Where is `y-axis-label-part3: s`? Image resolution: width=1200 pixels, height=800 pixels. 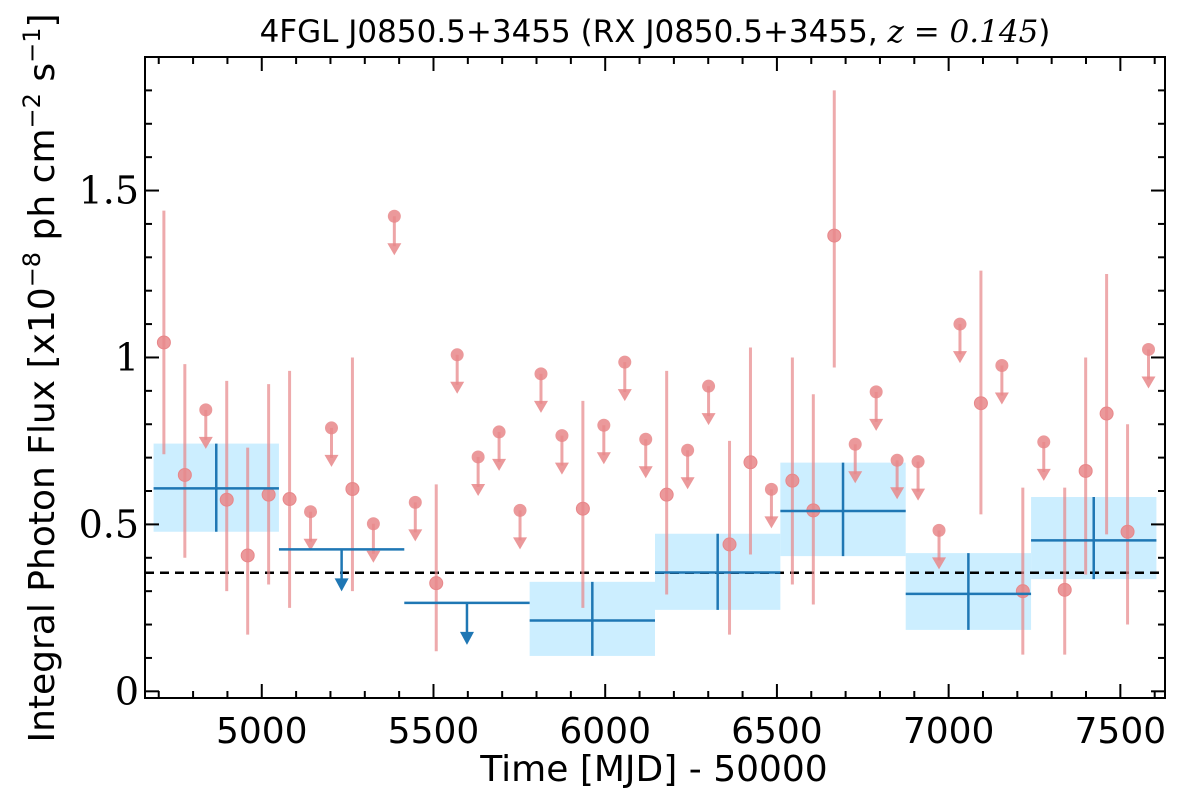
y-axis-label-part3: s is located at coordinates (42, 78).